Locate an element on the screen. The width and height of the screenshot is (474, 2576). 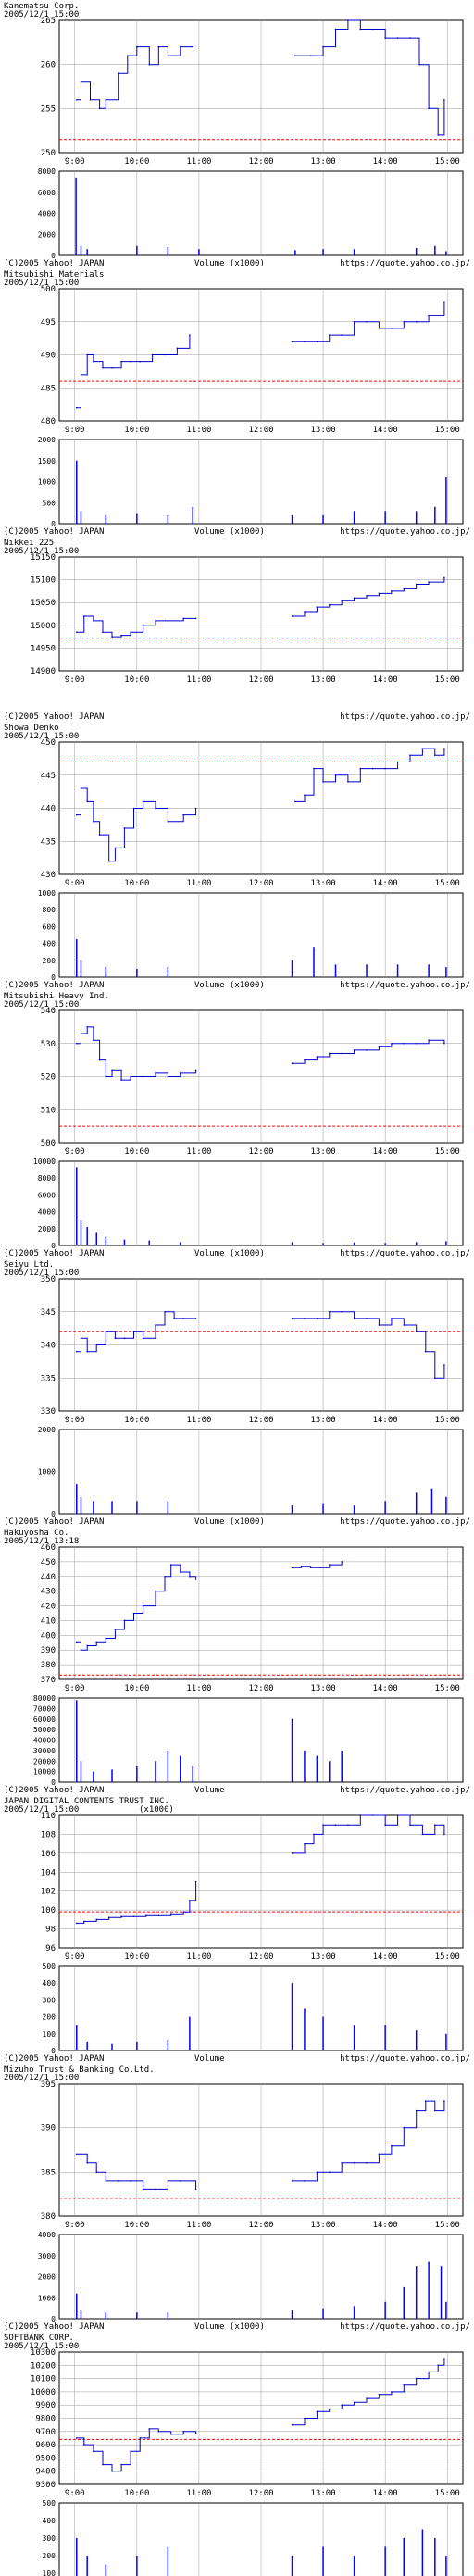
stock-title: Mitsubishi Heavy Ind. is located at coordinates (56, 996).